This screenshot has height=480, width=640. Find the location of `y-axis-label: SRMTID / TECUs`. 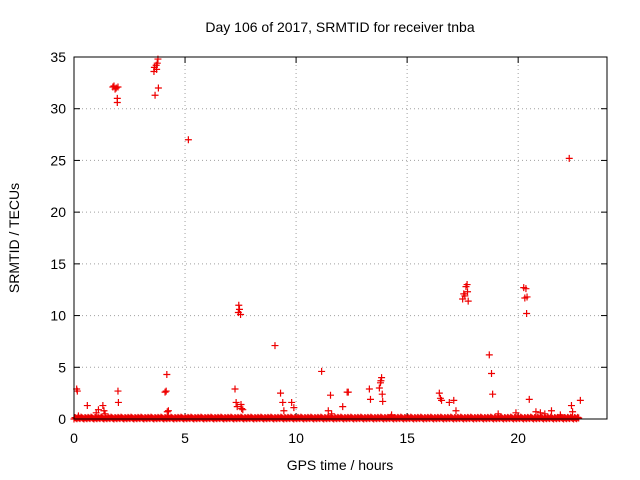

y-axis-label: SRMTID / TECUs is located at coordinates (14, 238).